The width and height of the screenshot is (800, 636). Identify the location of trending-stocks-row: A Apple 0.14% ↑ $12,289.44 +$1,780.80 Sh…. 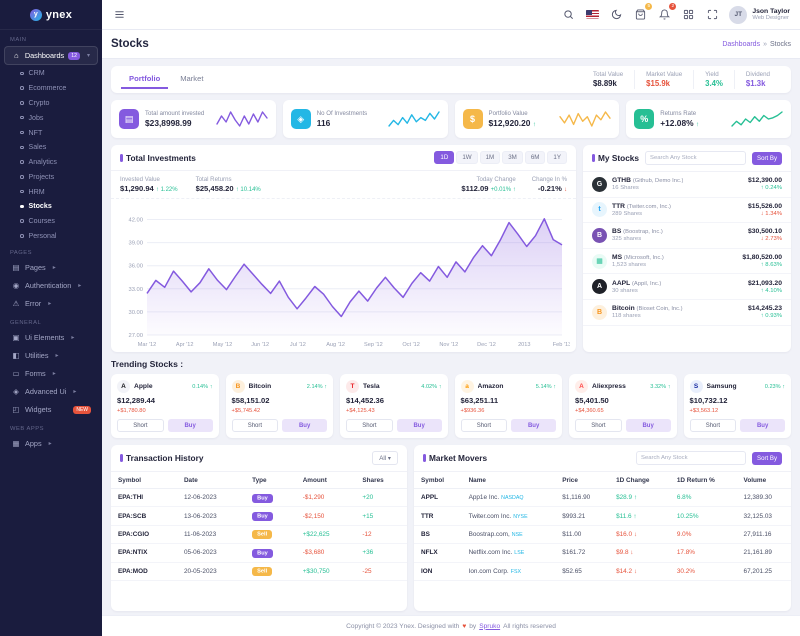
(451, 406).